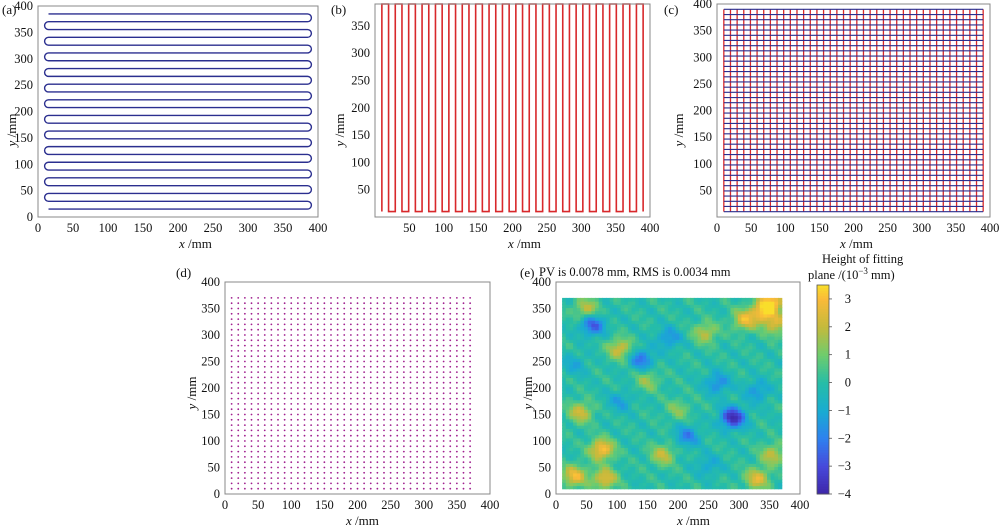  Describe the element at coordinates (527, 394) in the screenshot. I see `y-axis-label-e: y /mm` at that location.